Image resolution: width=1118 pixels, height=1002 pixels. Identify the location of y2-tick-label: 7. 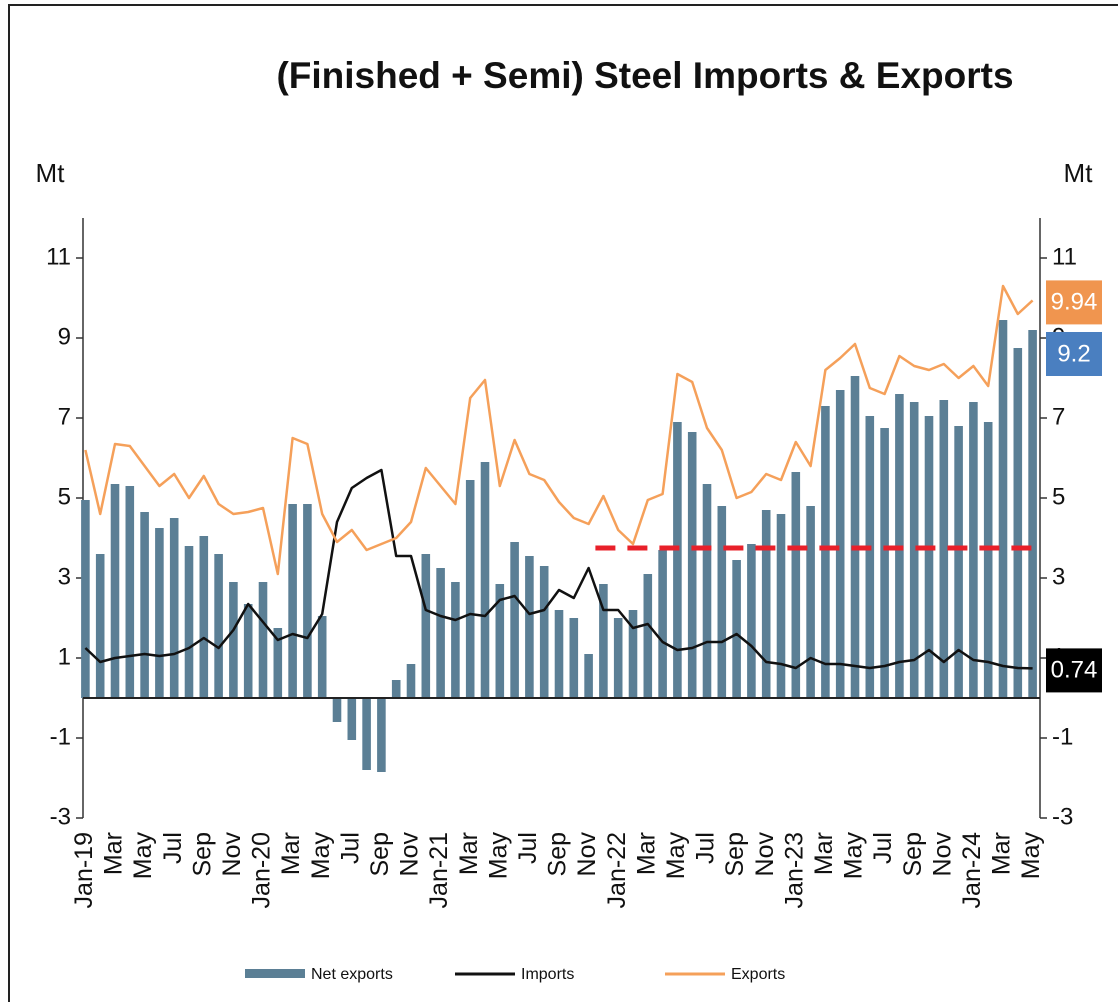
(1058, 416).